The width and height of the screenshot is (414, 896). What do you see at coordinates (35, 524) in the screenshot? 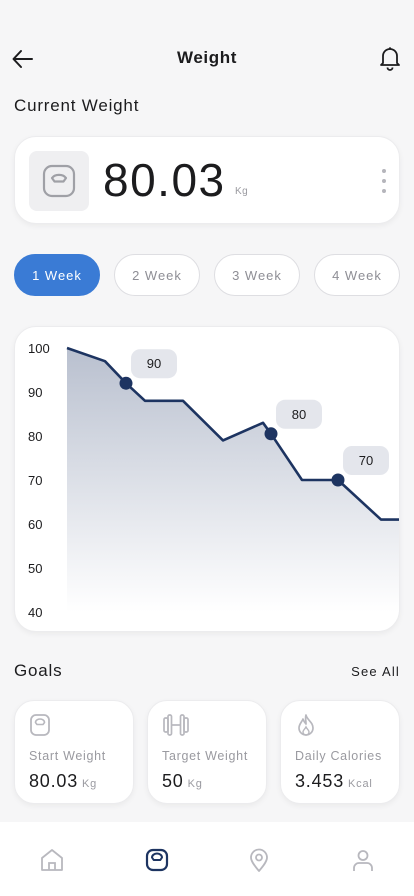
I see `y-tick-label: 60` at bounding box center [35, 524].